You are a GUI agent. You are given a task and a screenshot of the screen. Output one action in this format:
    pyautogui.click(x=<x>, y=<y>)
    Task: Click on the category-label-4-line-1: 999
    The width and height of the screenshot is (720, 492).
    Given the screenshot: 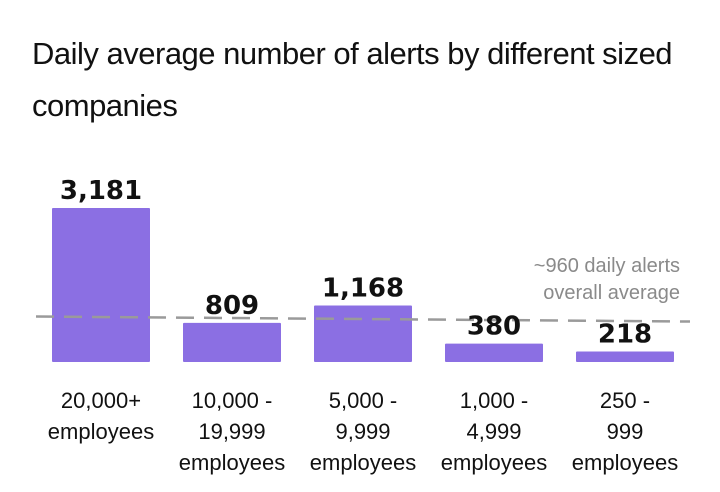 What is the action you would take?
    pyautogui.click(x=625, y=431)
    